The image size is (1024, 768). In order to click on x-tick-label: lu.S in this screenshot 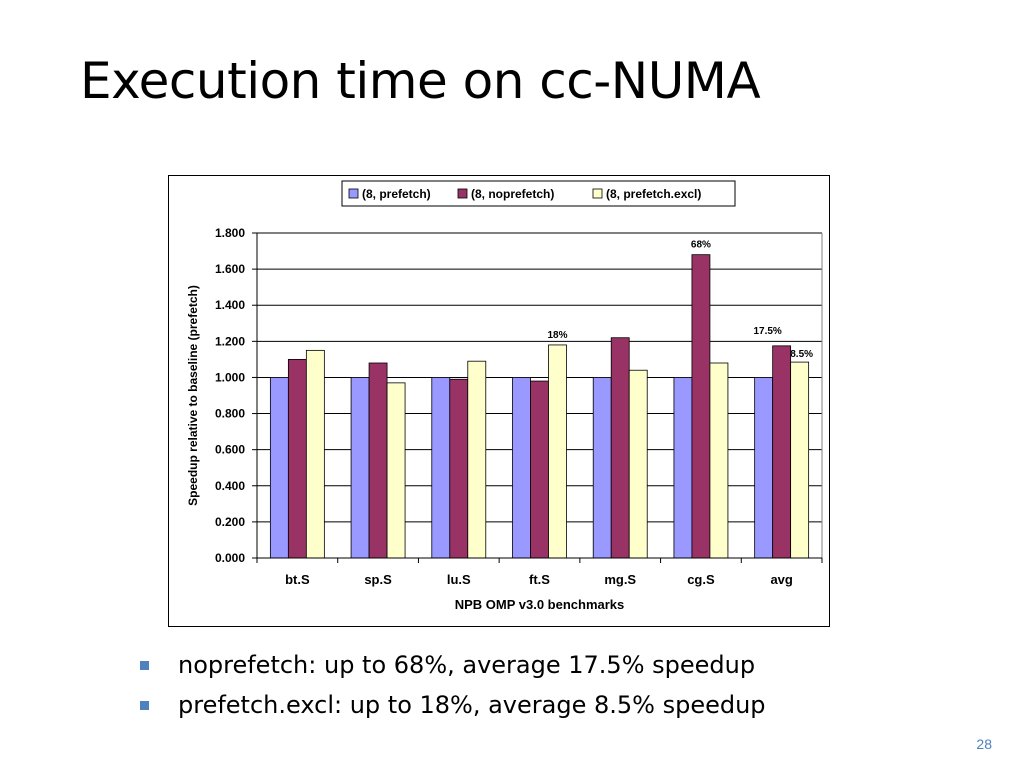, I will do `click(459, 579)`.